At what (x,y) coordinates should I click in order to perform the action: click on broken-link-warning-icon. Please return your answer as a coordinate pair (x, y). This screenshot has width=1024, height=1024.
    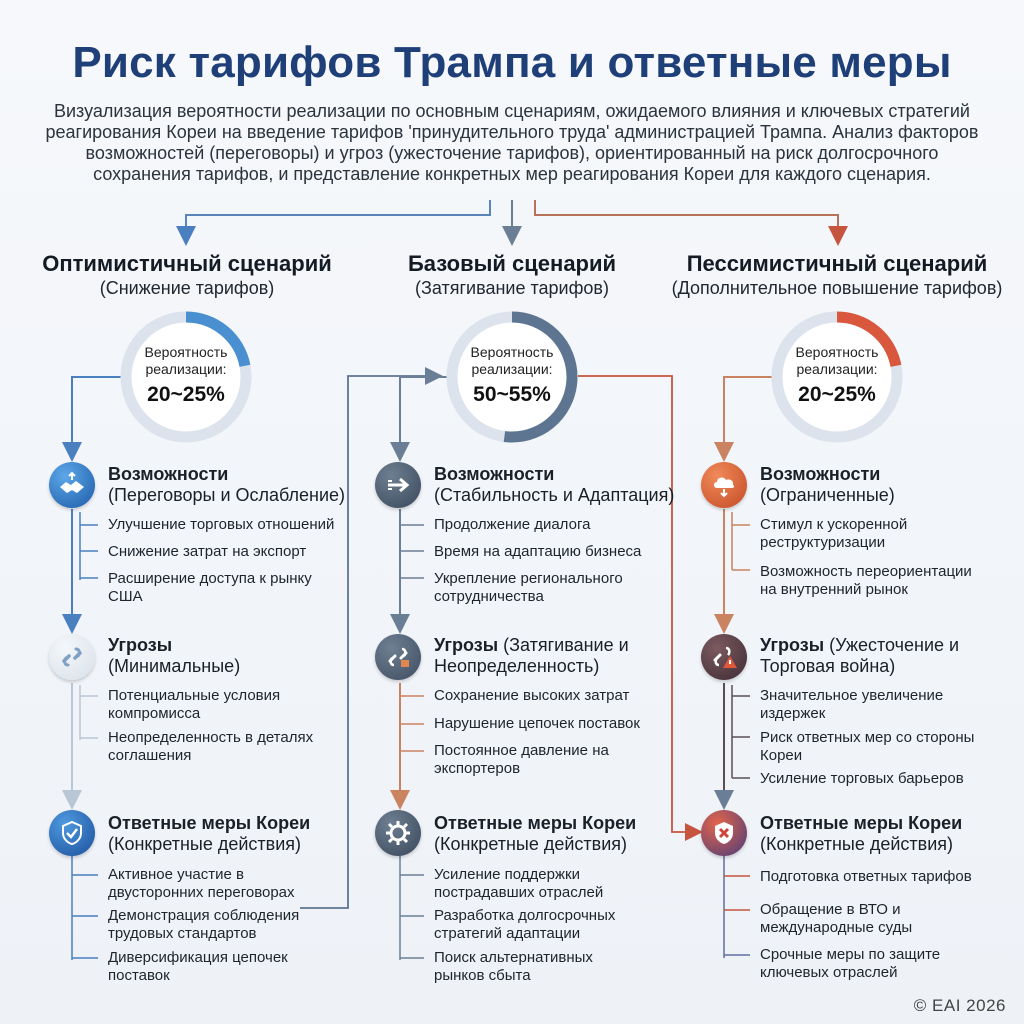
    Looking at the image, I should click on (724, 657).